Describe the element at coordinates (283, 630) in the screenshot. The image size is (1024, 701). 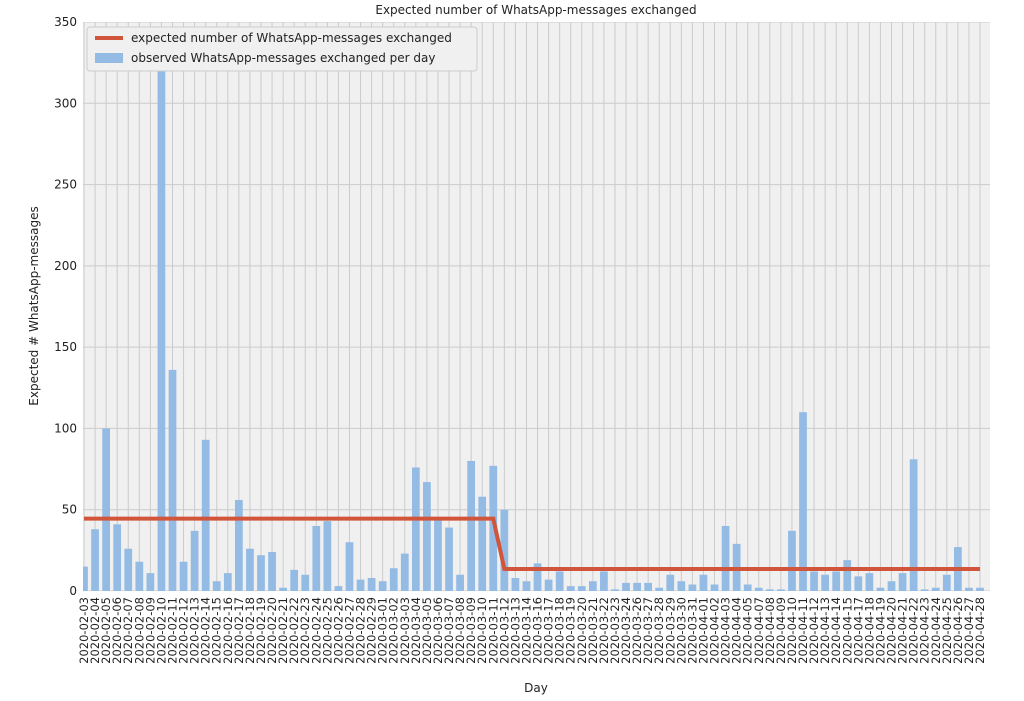
I see `x-tick-label: 2020-02-21` at that location.